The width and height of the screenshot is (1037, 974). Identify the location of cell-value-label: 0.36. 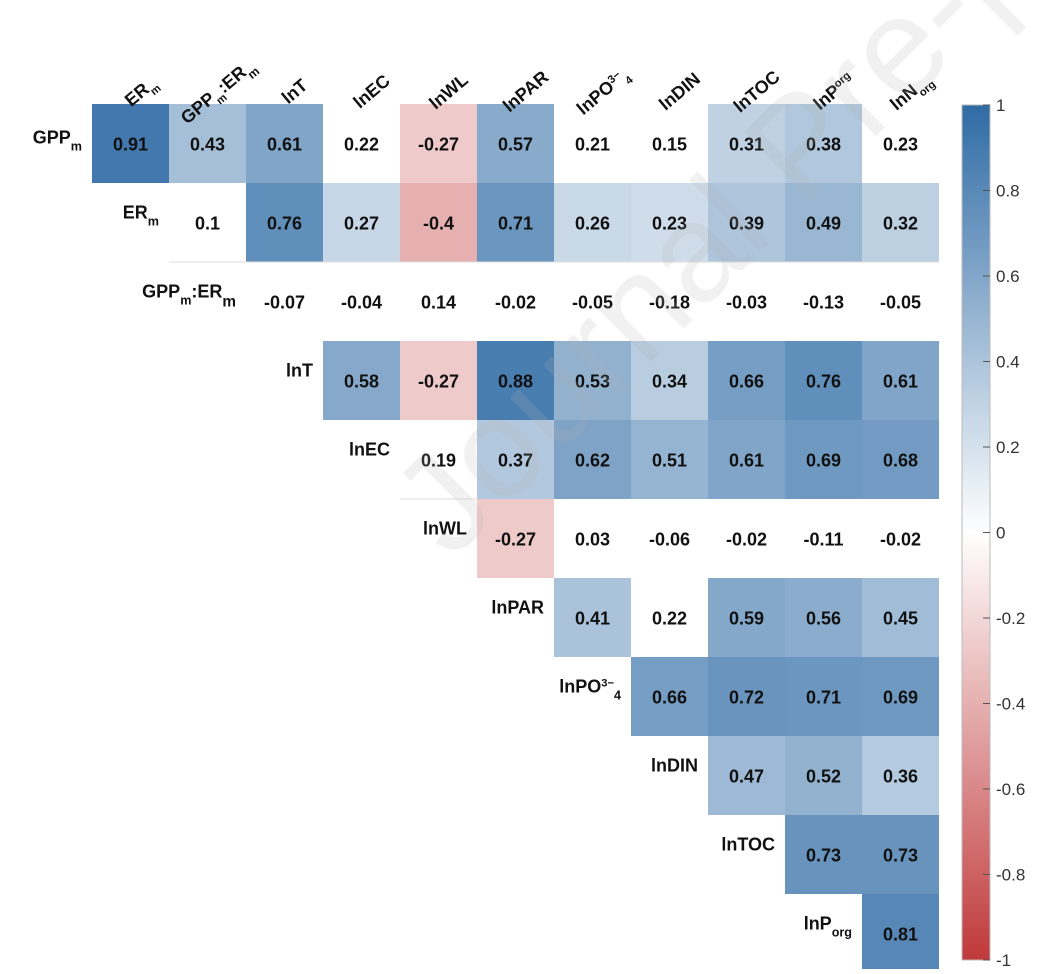
(900, 777).